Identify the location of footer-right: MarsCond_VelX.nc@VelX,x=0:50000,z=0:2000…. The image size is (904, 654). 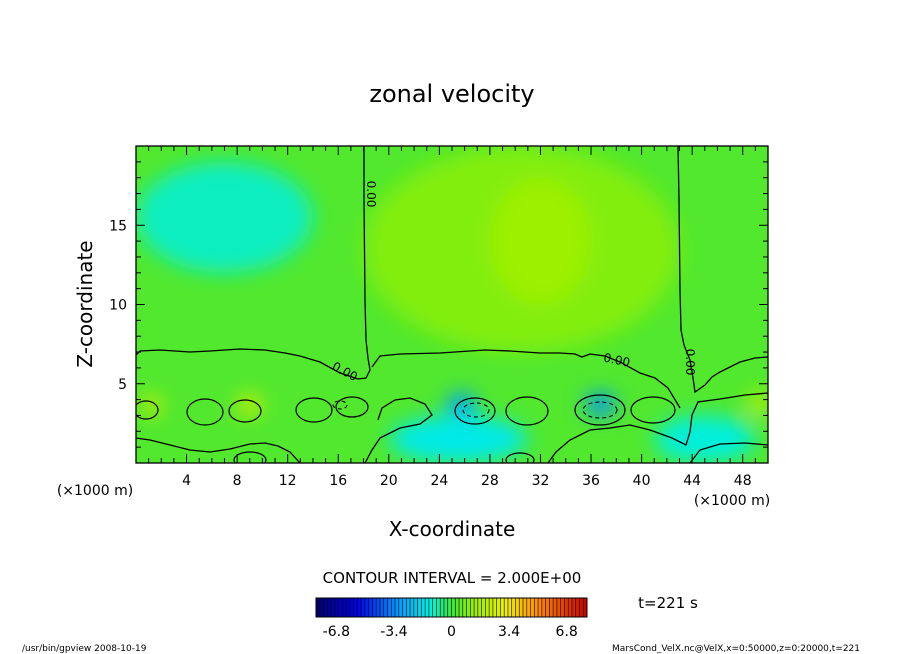
(736, 649).